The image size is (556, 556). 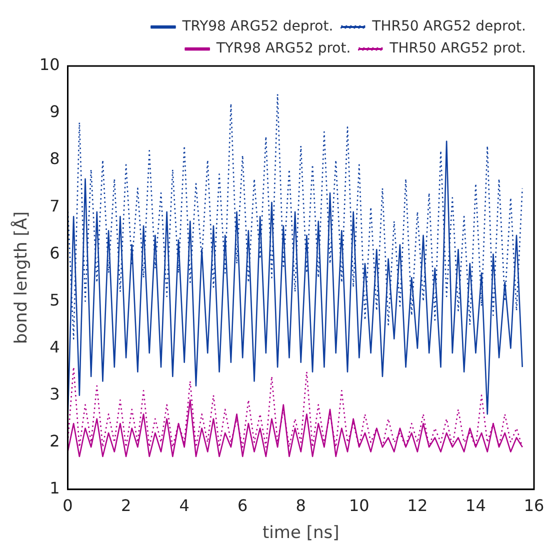 I want to click on y-tick-label: 4, so click(x=55, y=346).